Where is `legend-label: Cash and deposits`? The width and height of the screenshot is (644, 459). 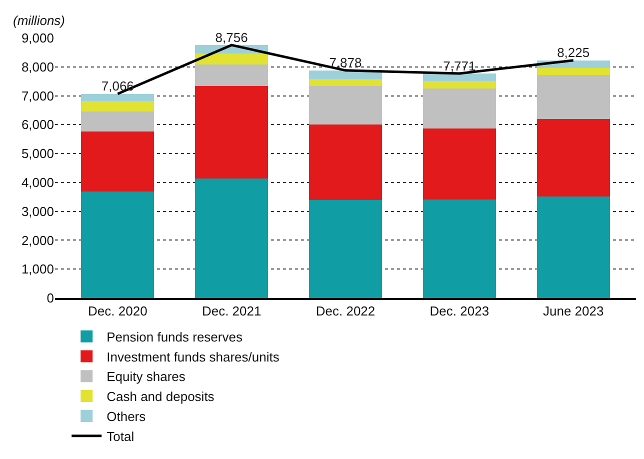 legend-label: Cash and deposits is located at coordinates (160, 396).